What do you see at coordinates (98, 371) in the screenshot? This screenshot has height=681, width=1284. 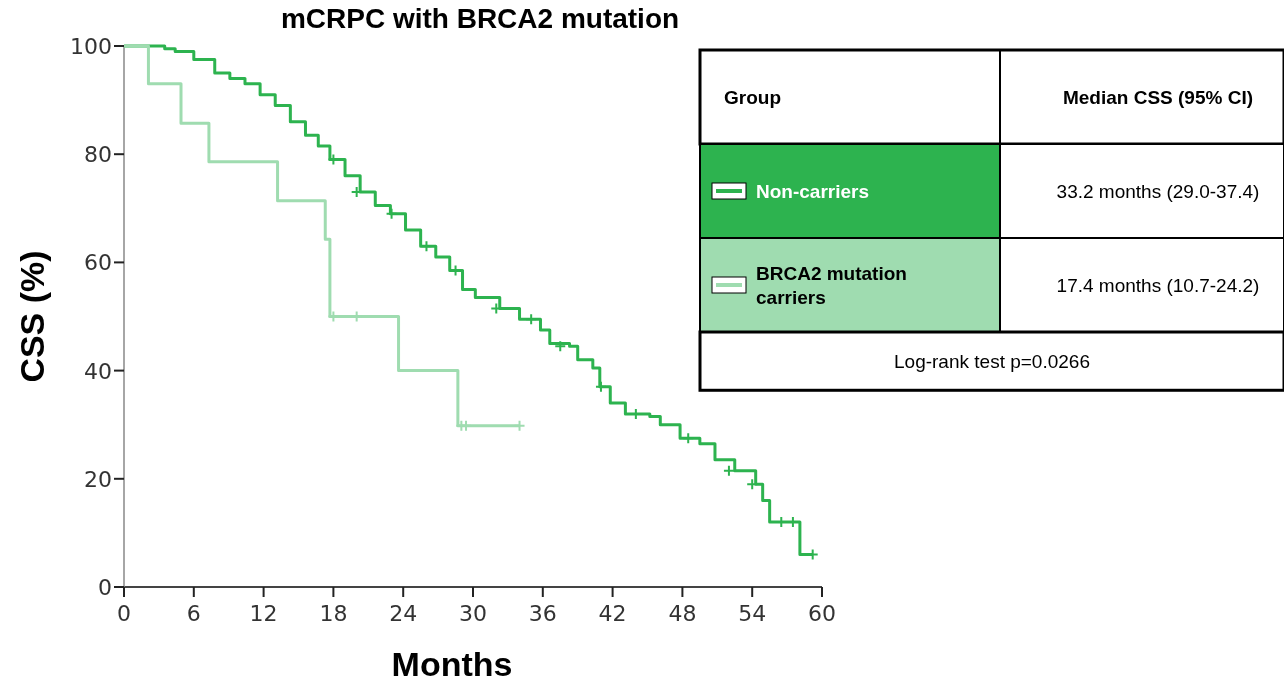 I see `y-tick-label: 40` at bounding box center [98, 371].